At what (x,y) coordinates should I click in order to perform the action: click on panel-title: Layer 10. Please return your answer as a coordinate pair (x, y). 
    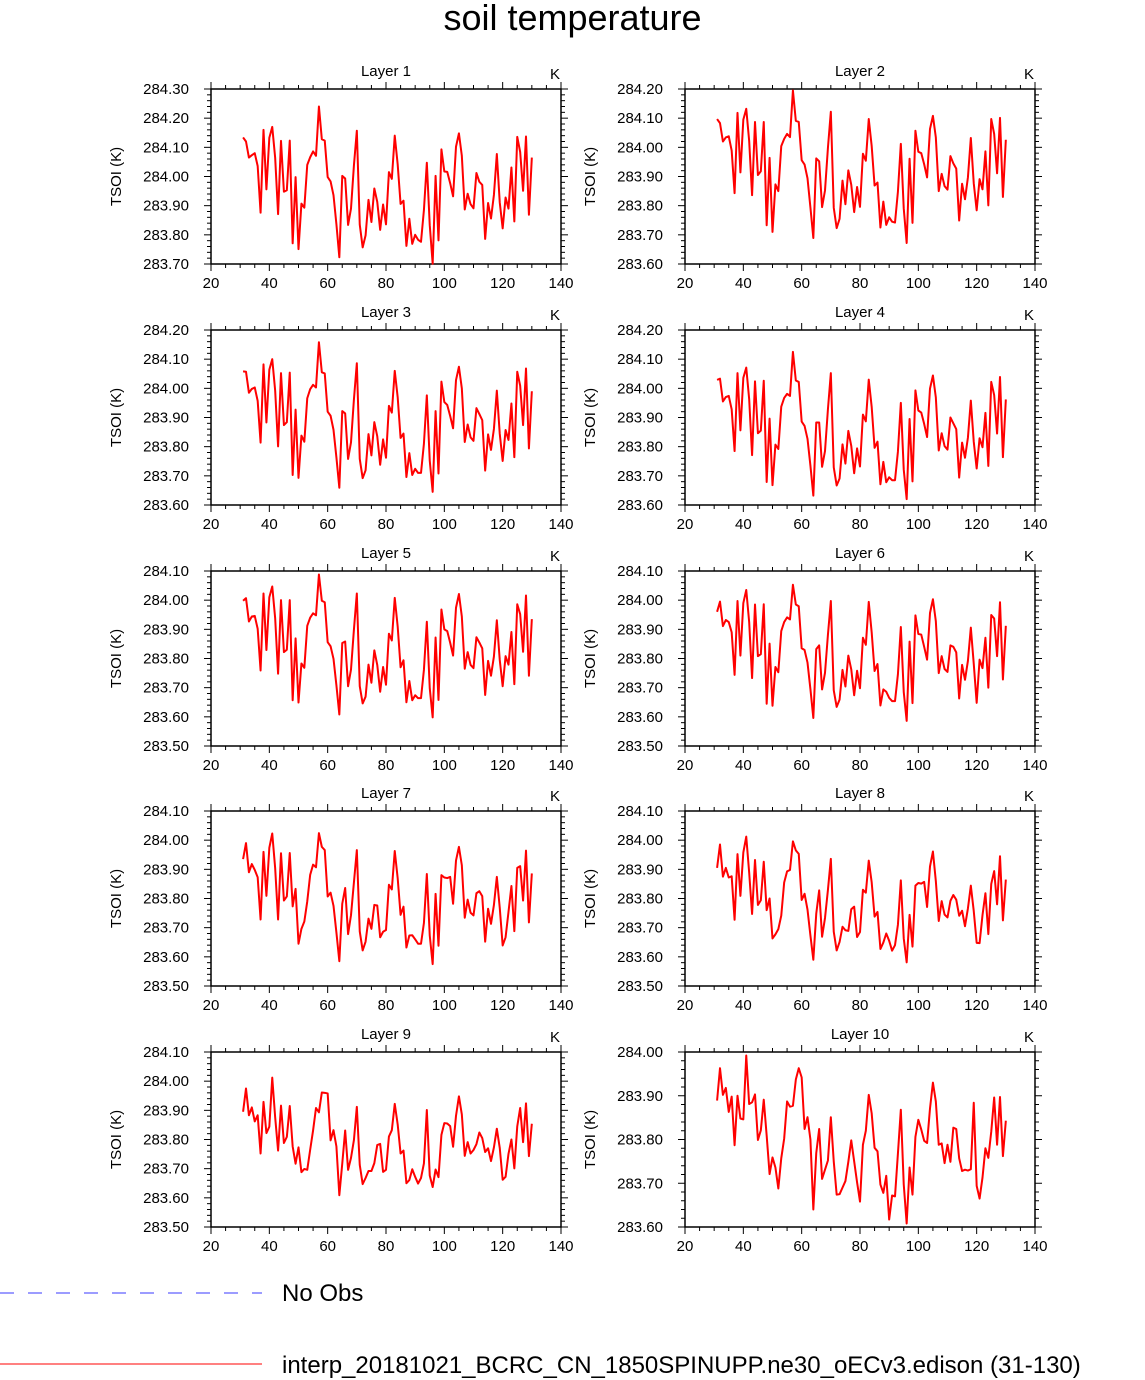
    Looking at the image, I should click on (860, 1034).